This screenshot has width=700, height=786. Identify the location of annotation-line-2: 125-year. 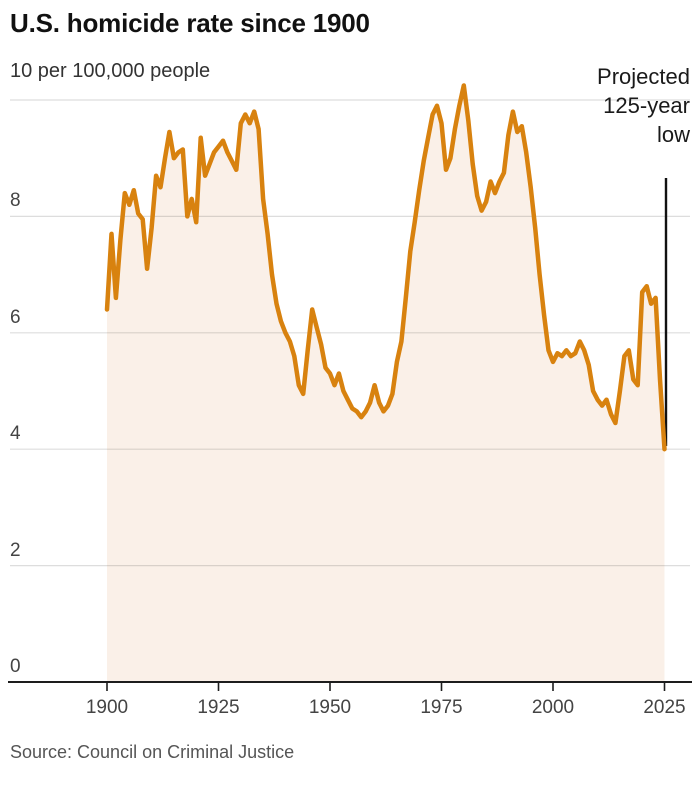
(646, 105).